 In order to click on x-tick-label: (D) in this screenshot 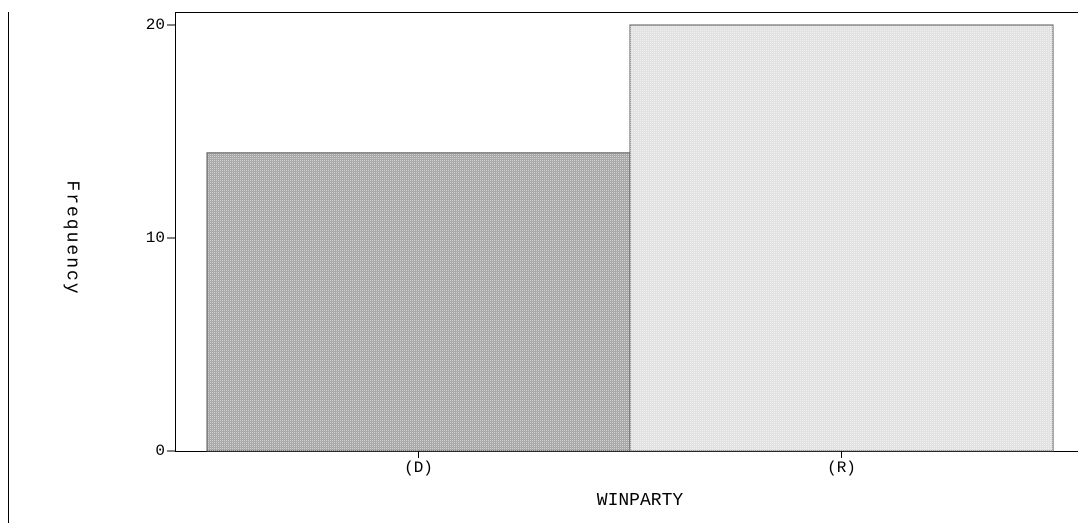, I will do `click(418, 468)`.